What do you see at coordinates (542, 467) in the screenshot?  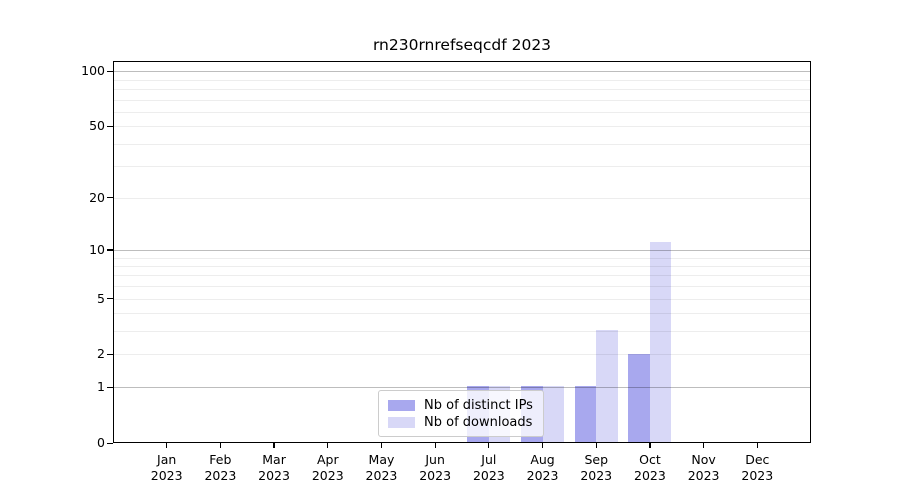 I see `x-tick-label-aug: Aug 2023` at bounding box center [542, 467].